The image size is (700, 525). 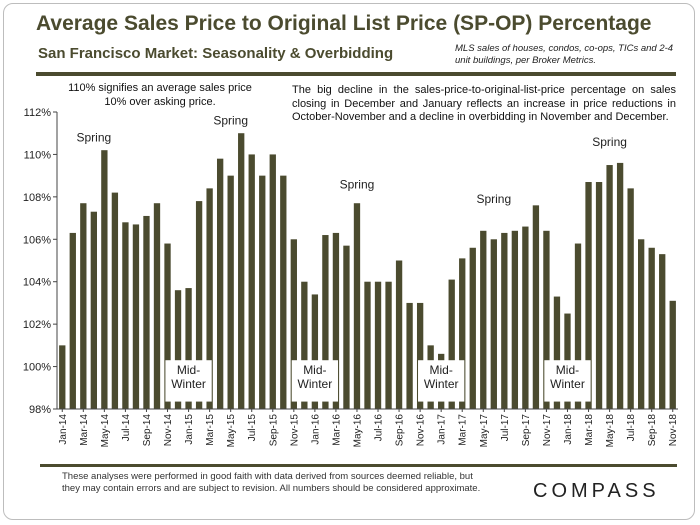 What do you see at coordinates (37, 368) in the screenshot?
I see `y-tick-label: 100%` at bounding box center [37, 368].